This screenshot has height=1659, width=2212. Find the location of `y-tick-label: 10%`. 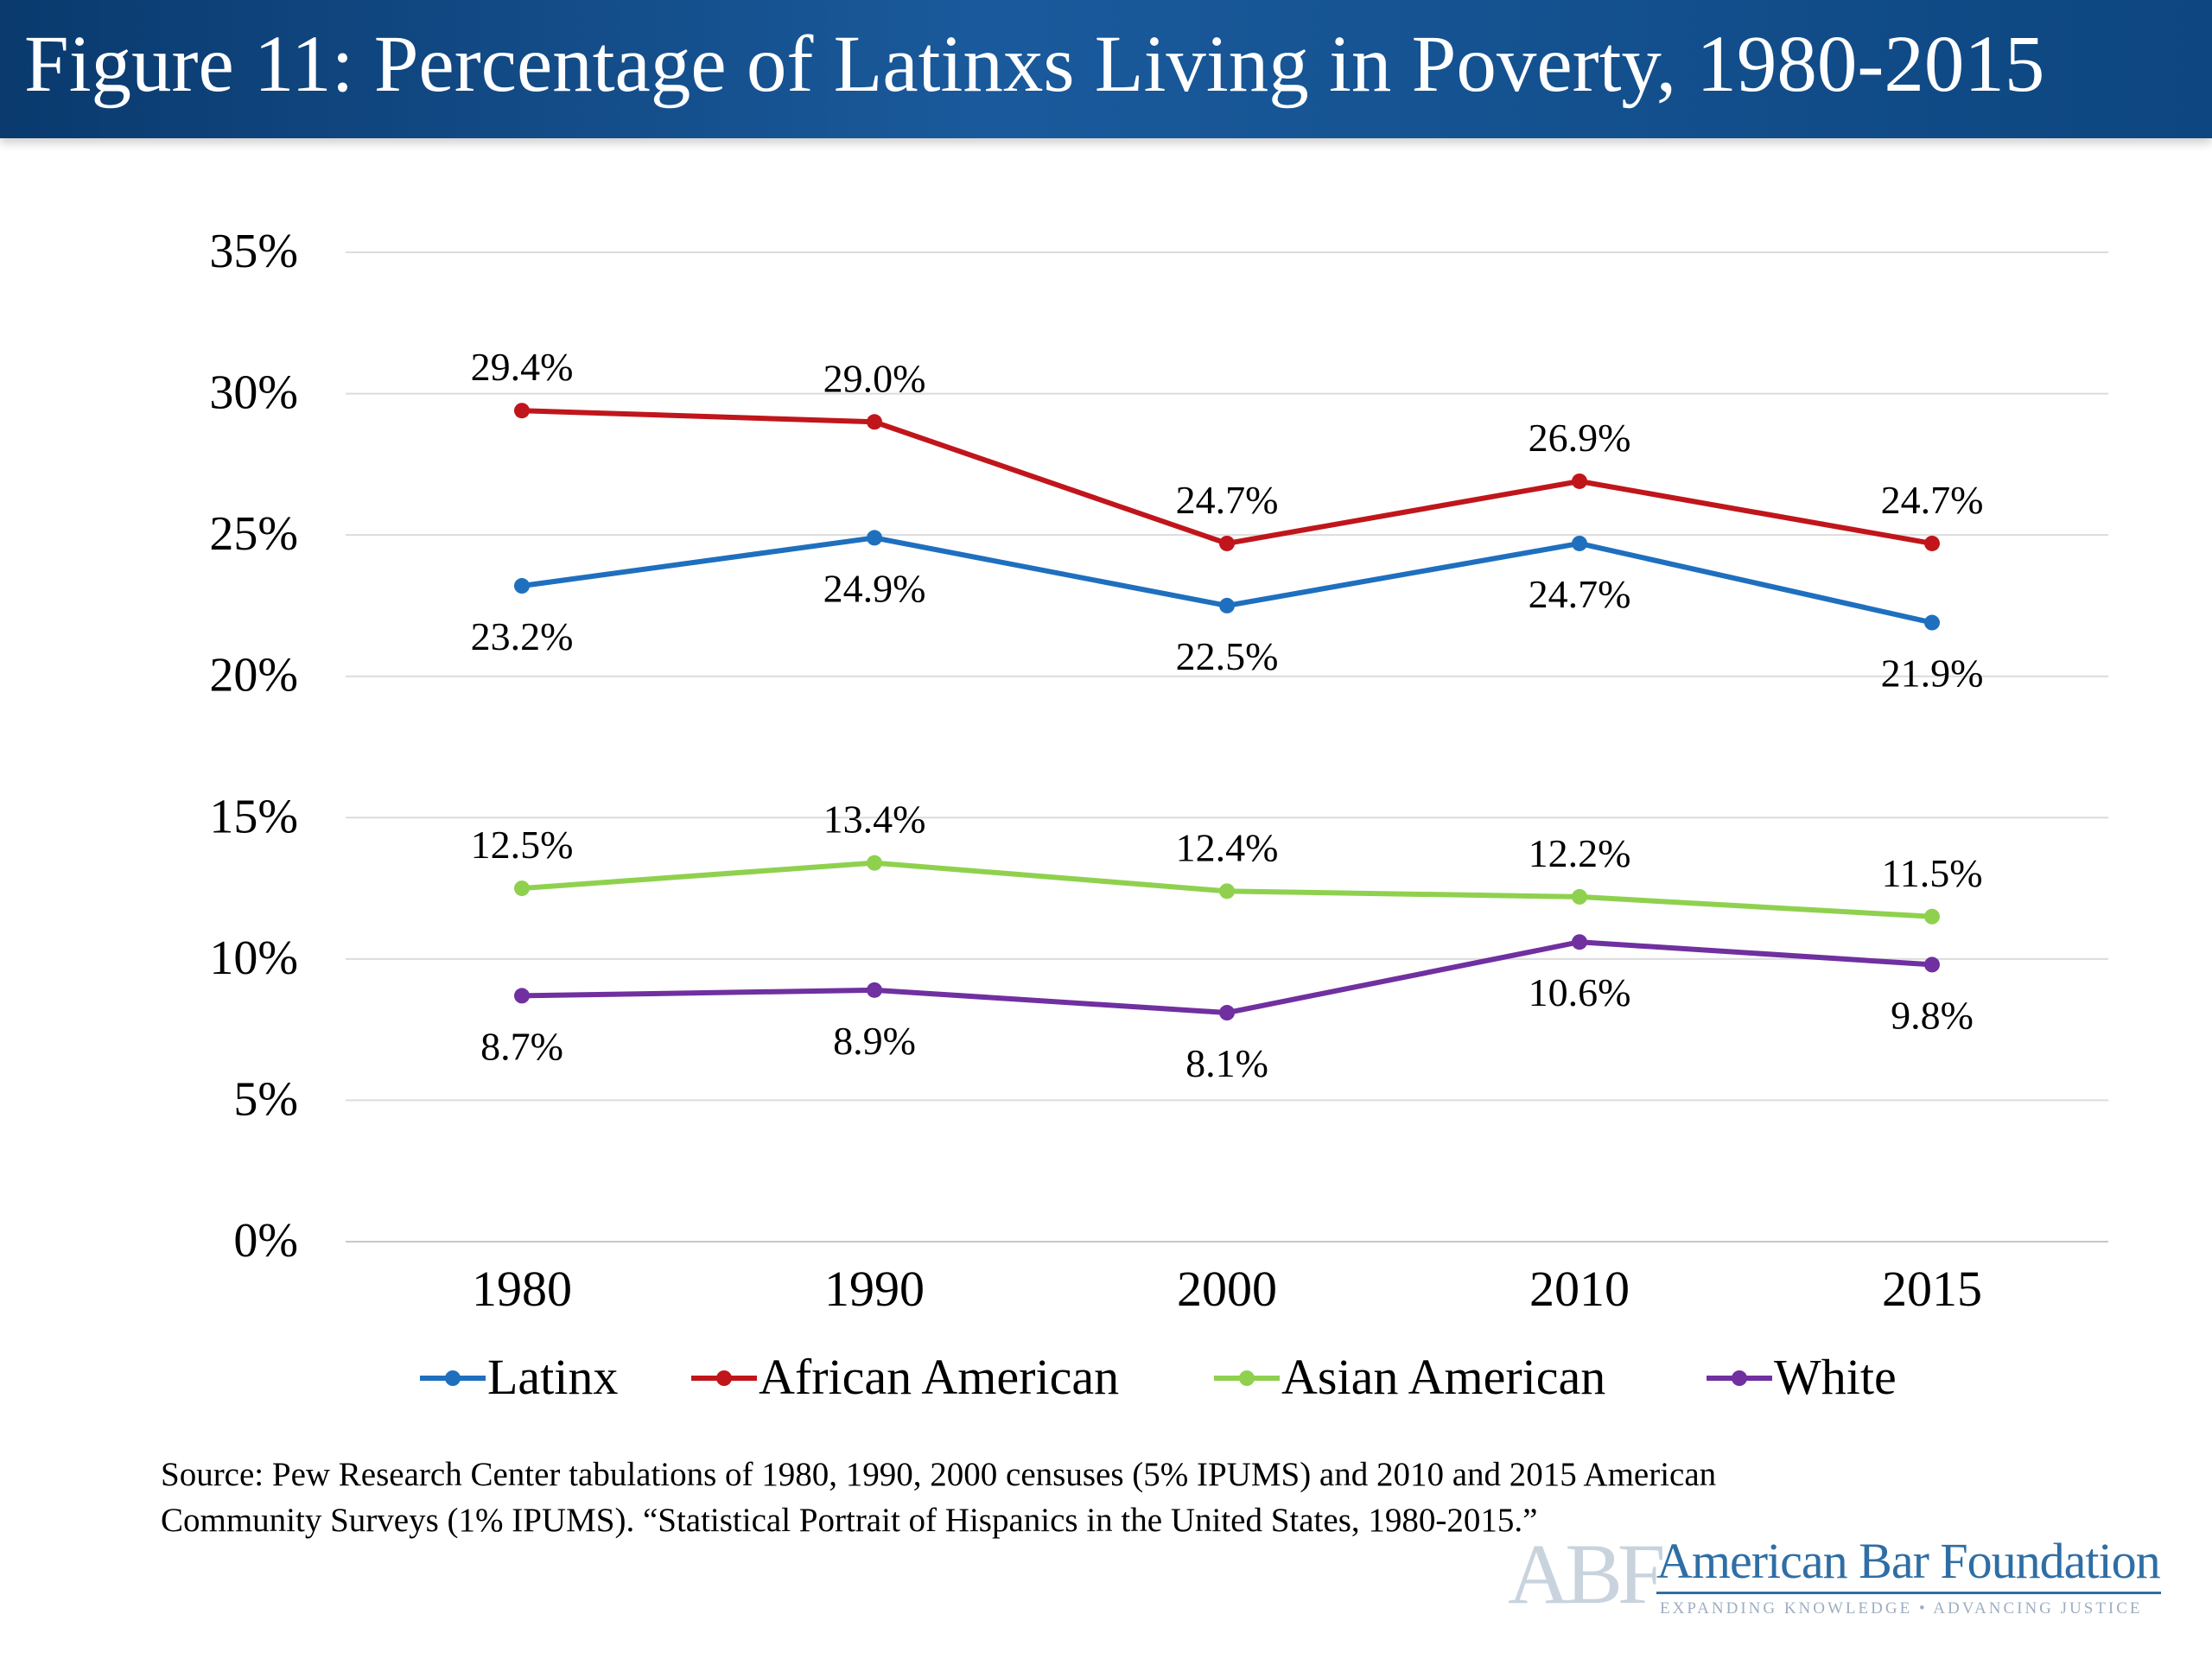

y-tick-label: 10% is located at coordinates (253, 958).